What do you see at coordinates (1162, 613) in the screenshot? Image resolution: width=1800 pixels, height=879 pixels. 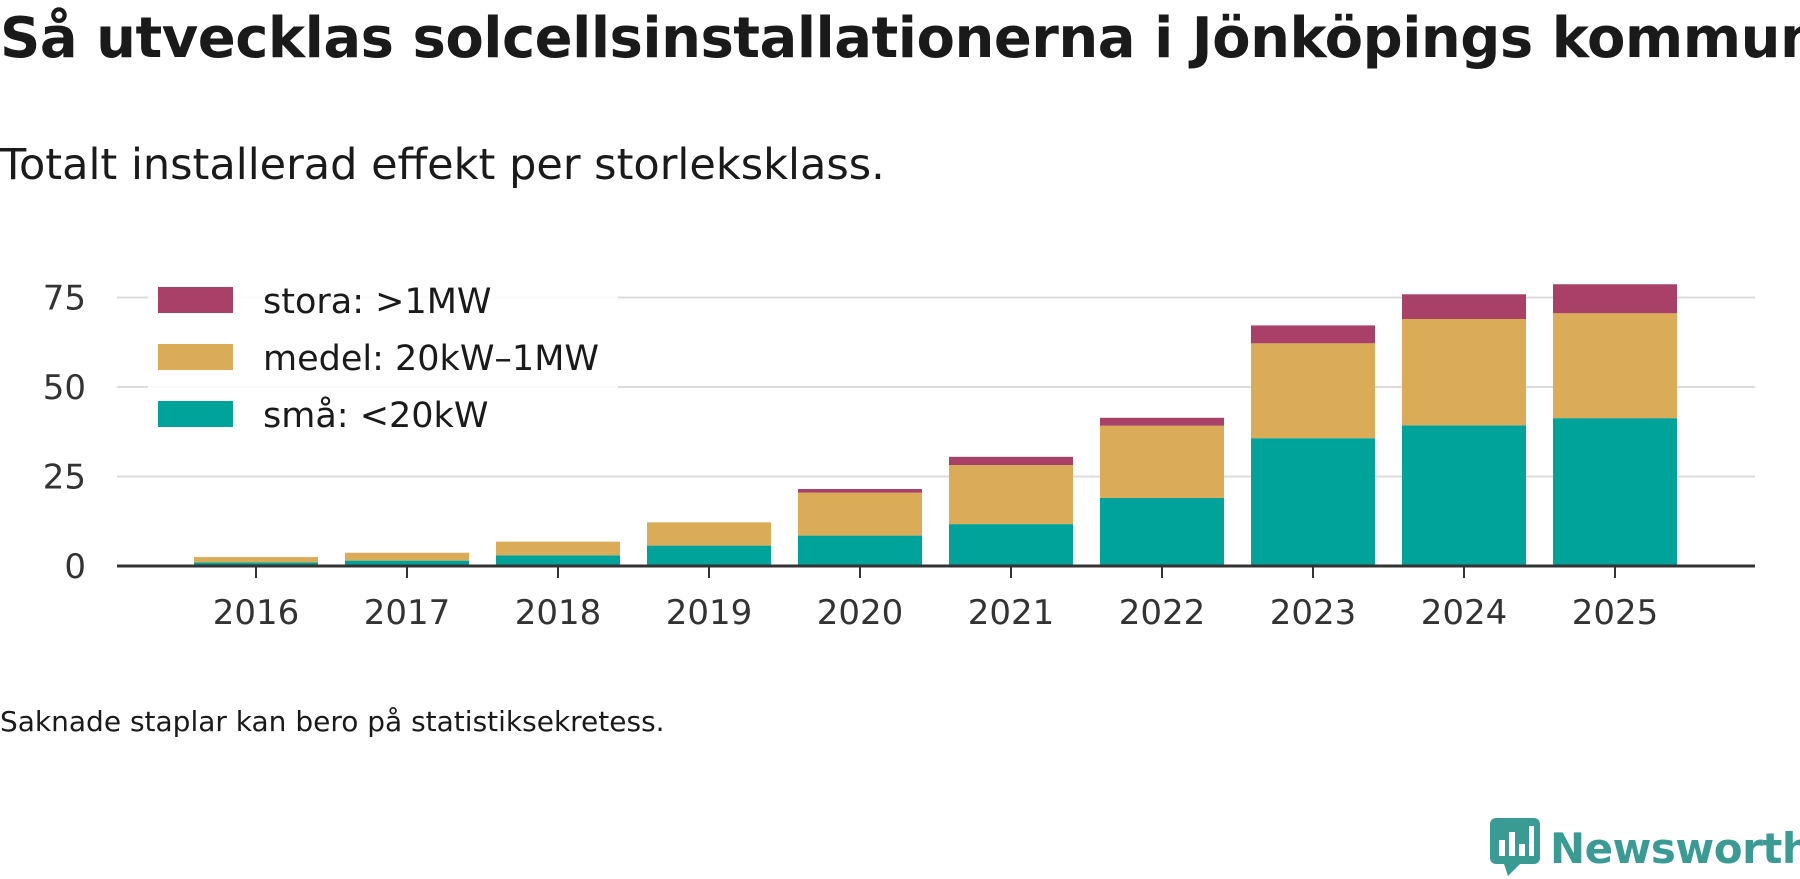 I see `x-tick-label: 2022` at bounding box center [1162, 613].